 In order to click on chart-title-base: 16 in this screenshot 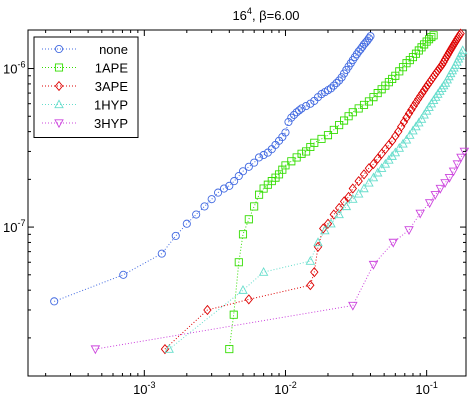, I will do `click(239, 15)`.